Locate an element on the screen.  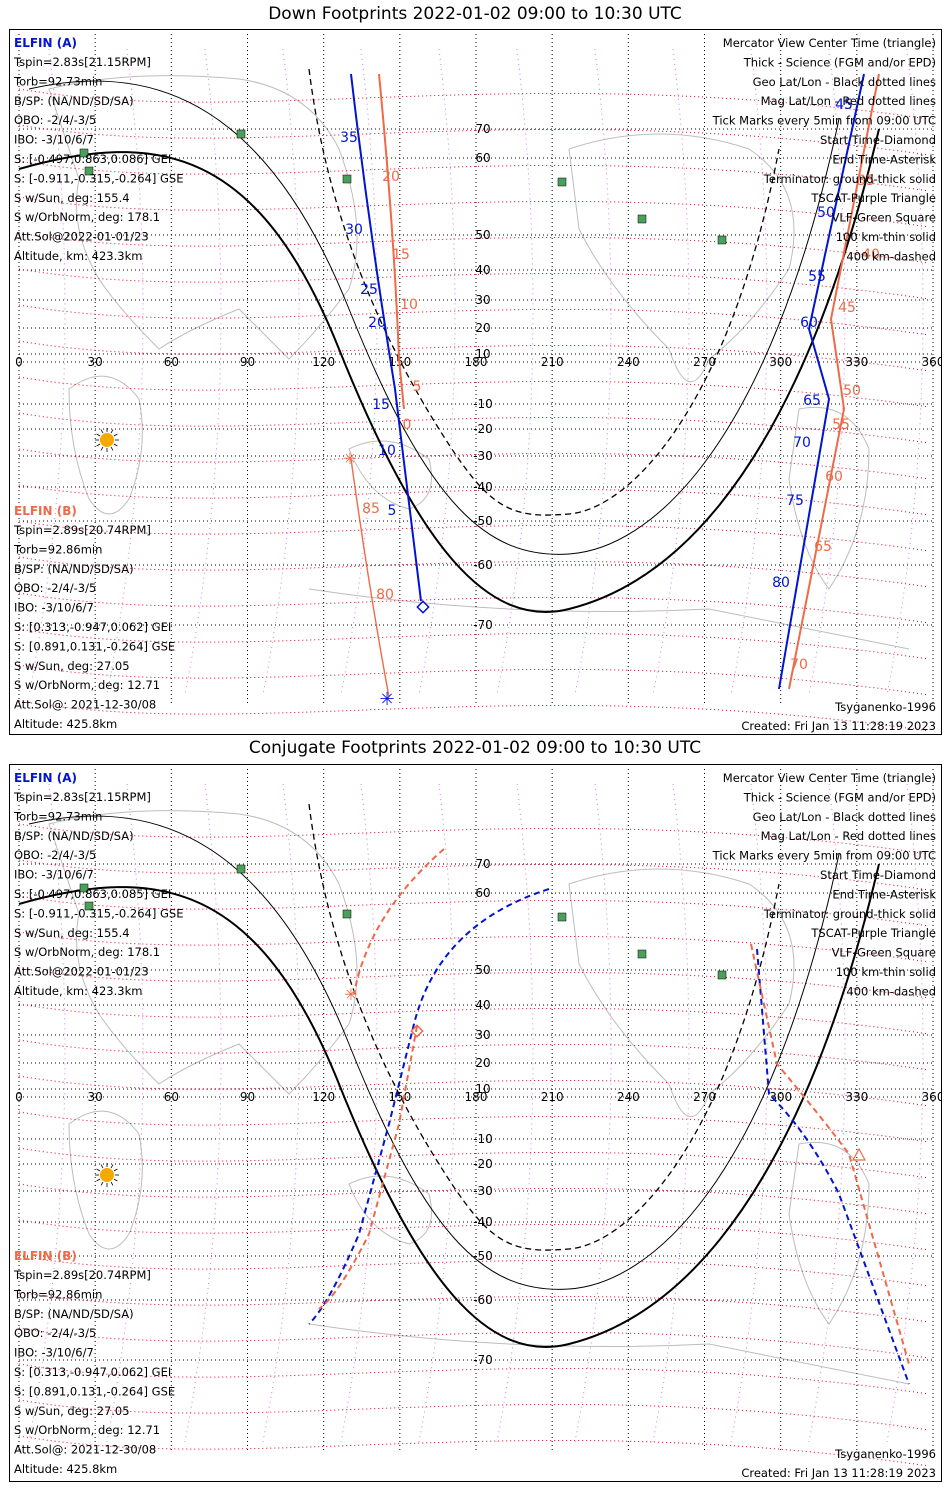
elfin-a-info-line: S: [-0.497,0.863,0.086] GEI is located at coordinates (92, 159).